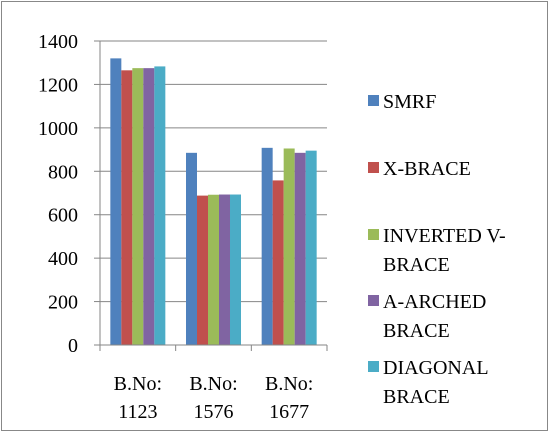  Describe the element at coordinates (289, 398) in the screenshot. I see `x-tick-label: B.No: 1677` at that location.